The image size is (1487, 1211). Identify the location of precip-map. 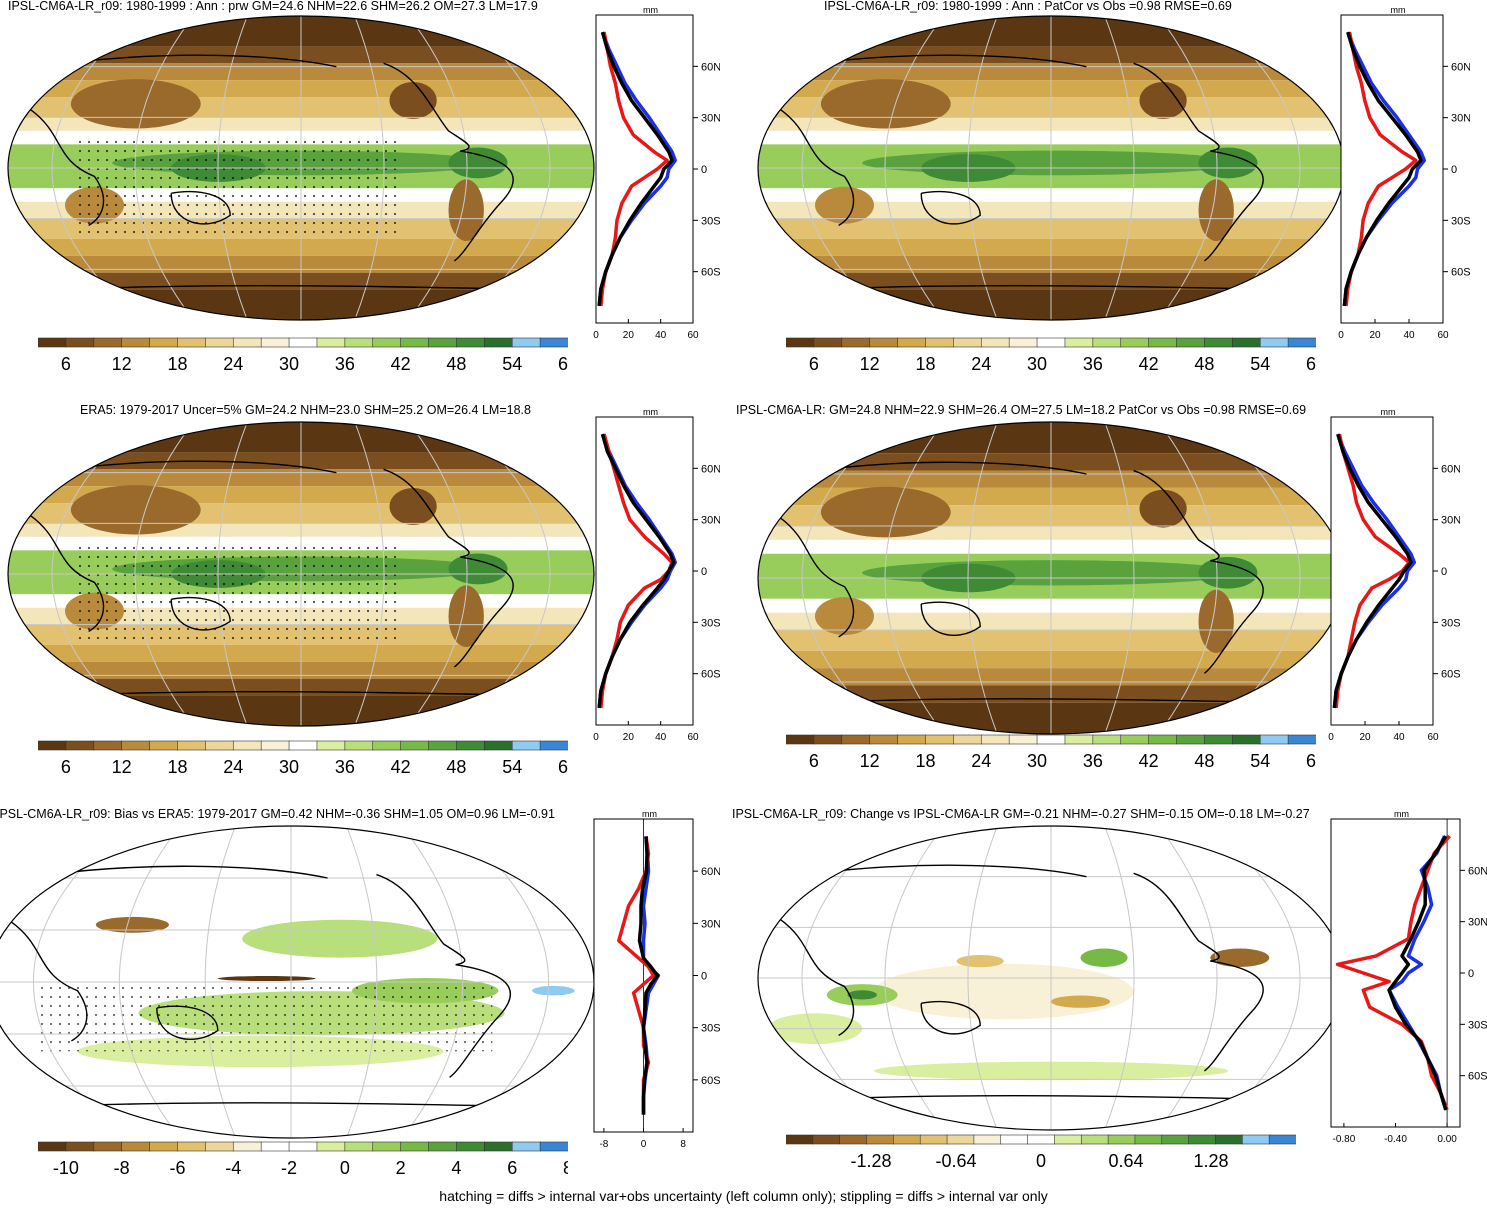
(1051, 578).